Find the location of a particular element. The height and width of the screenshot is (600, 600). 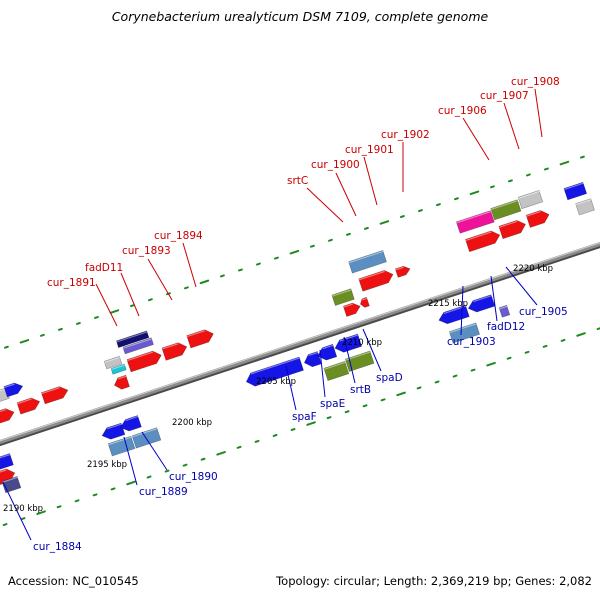

gene-label-lower: spaF is located at coordinates (304, 417).